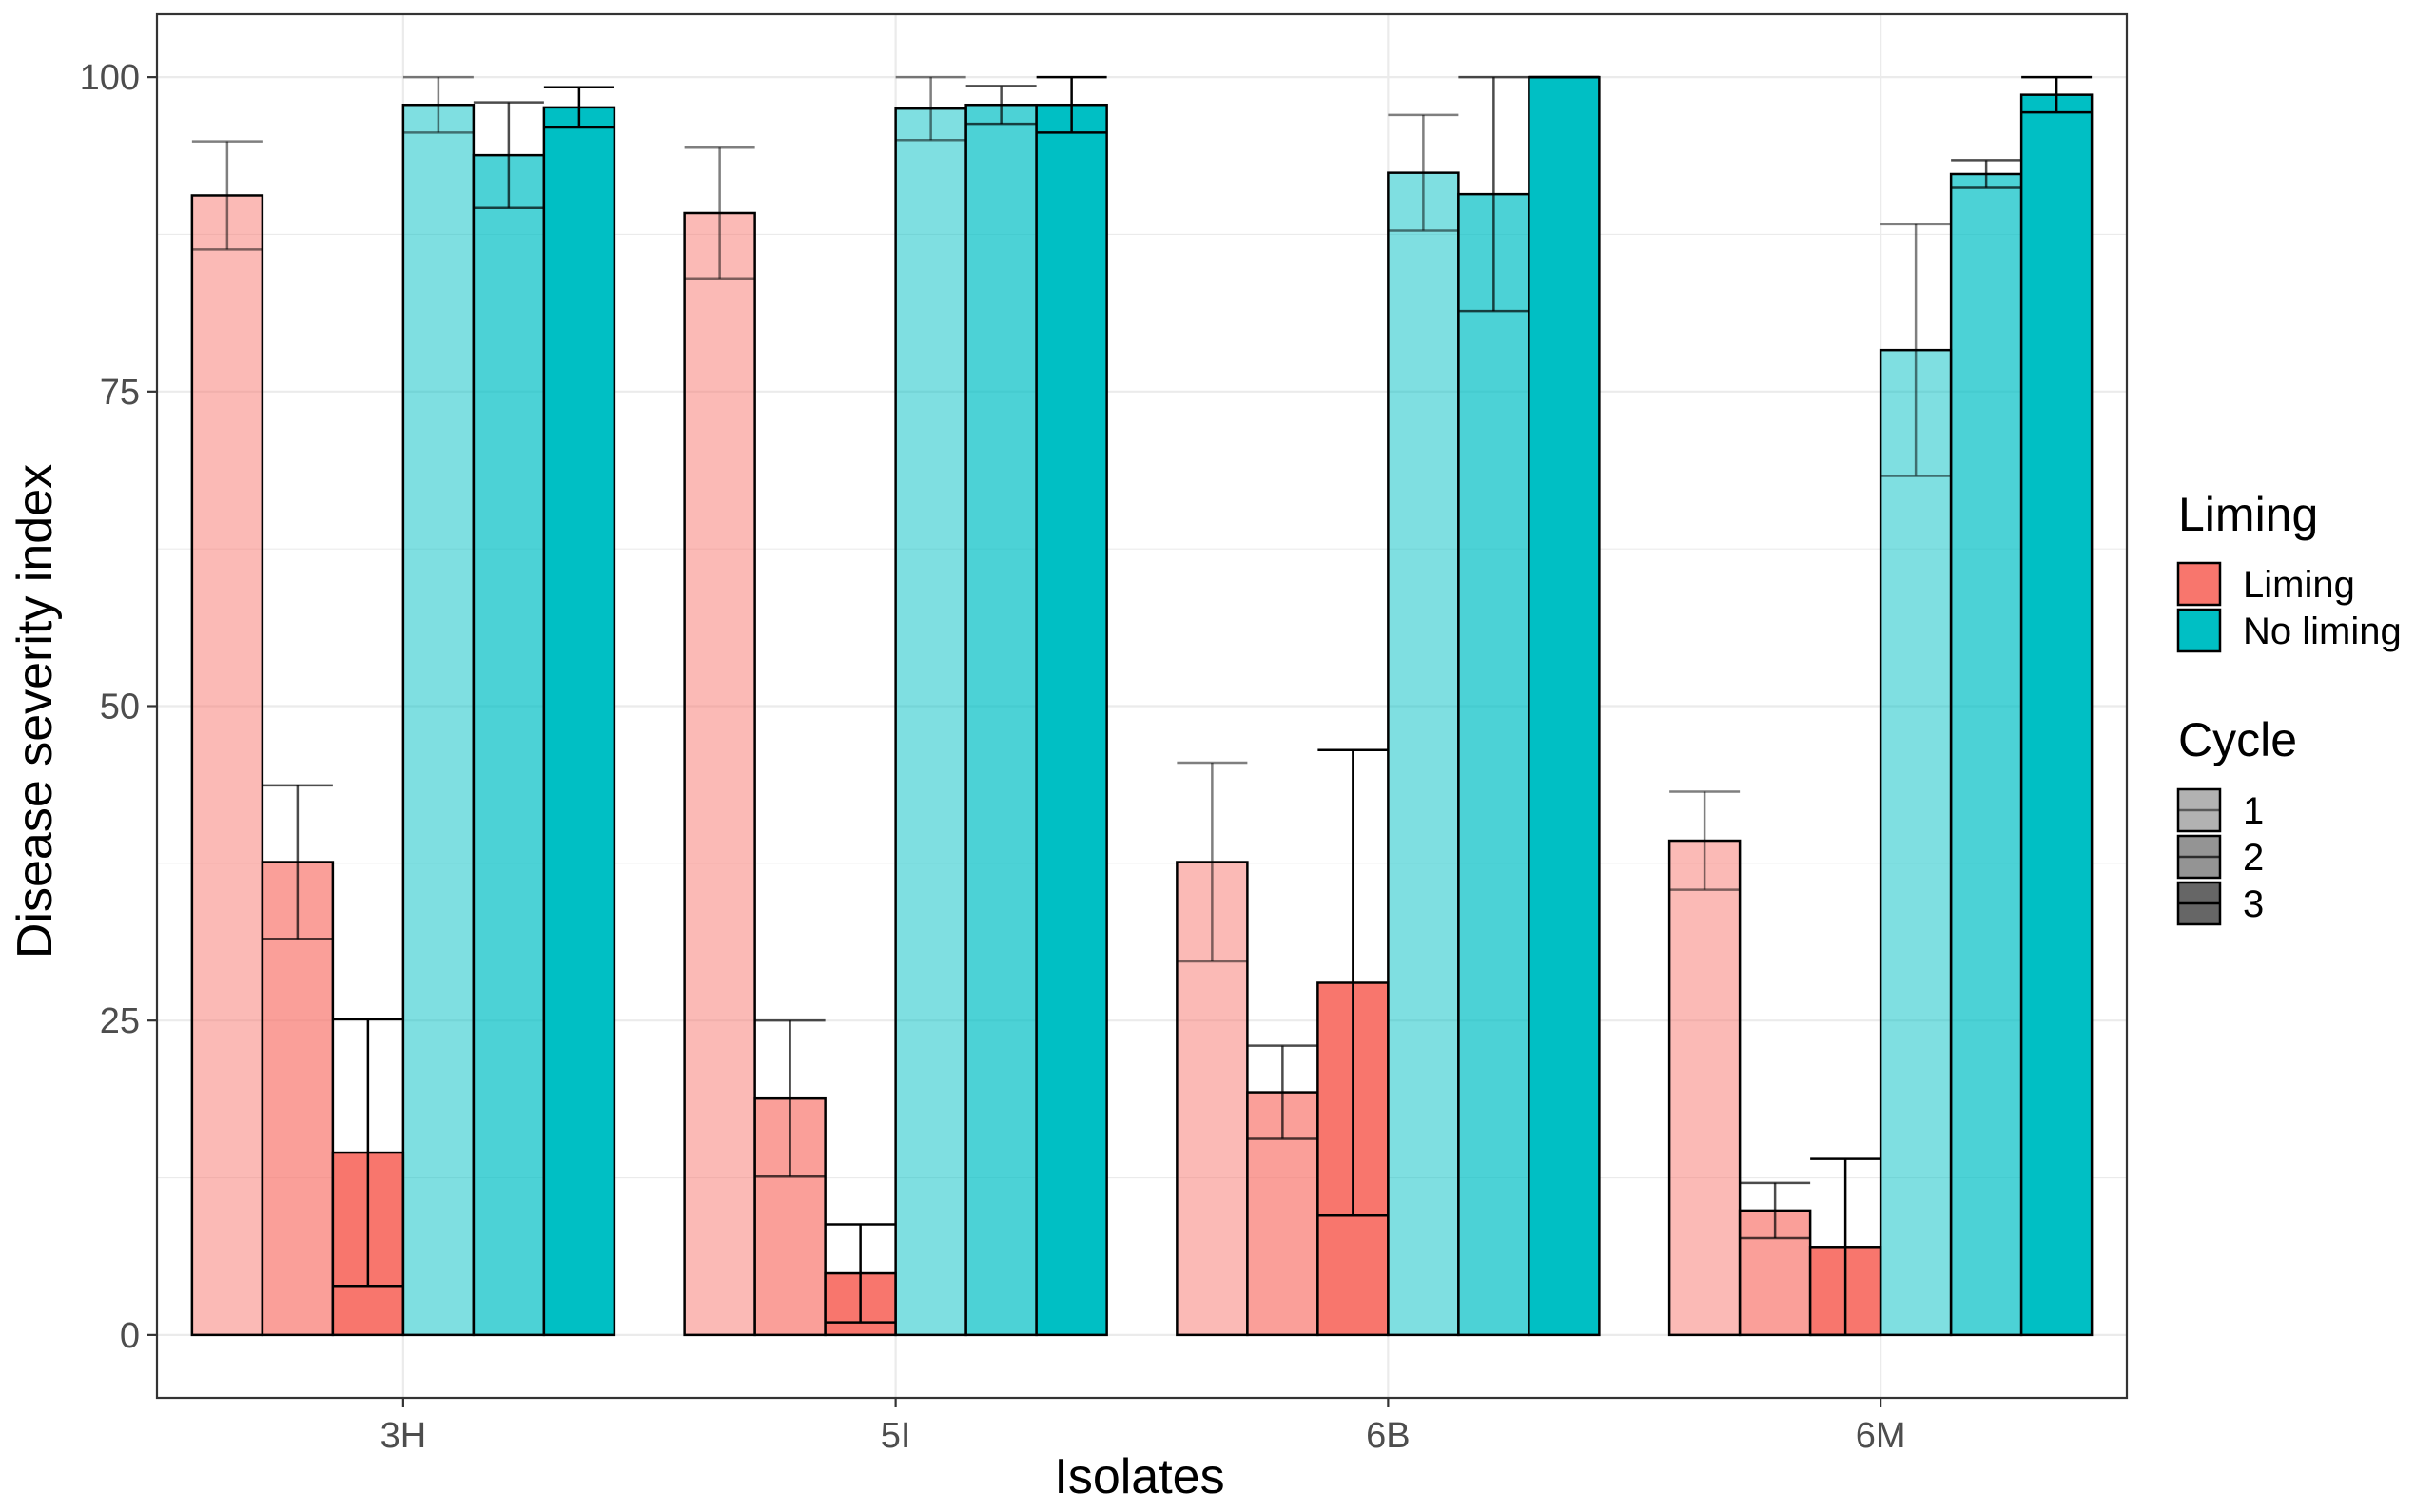 The height and width of the screenshot is (1512, 2435). Describe the element at coordinates (1001, 720) in the screenshot. I see `bar-no-liming-cycle-2-5i` at that location.